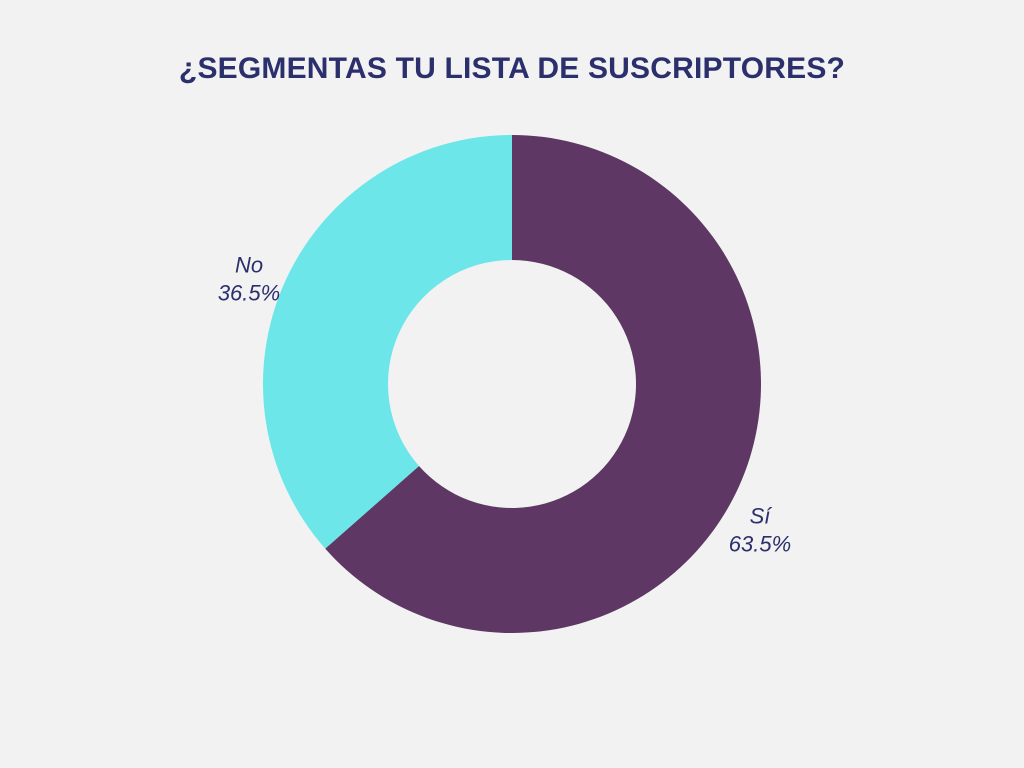 This screenshot has width=1024, height=768. I want to click on slice-label-name: Sí, so click(761, 516).